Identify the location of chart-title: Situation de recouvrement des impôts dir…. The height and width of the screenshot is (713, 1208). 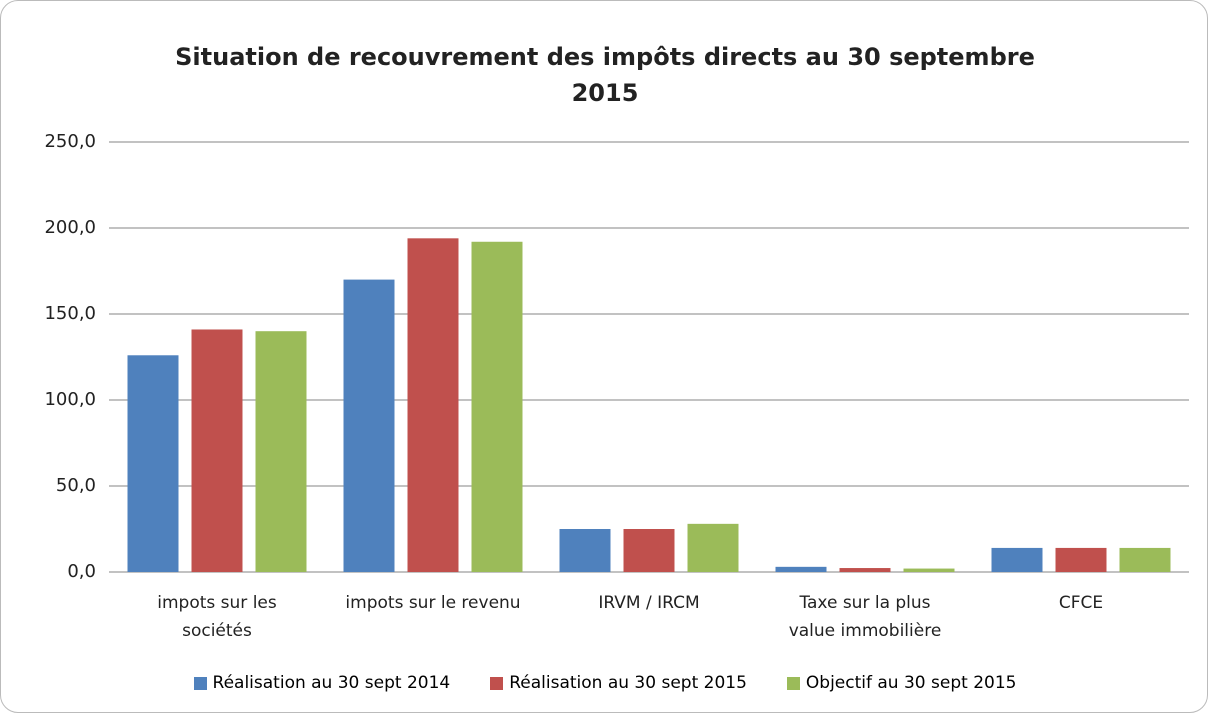
(605, 75).